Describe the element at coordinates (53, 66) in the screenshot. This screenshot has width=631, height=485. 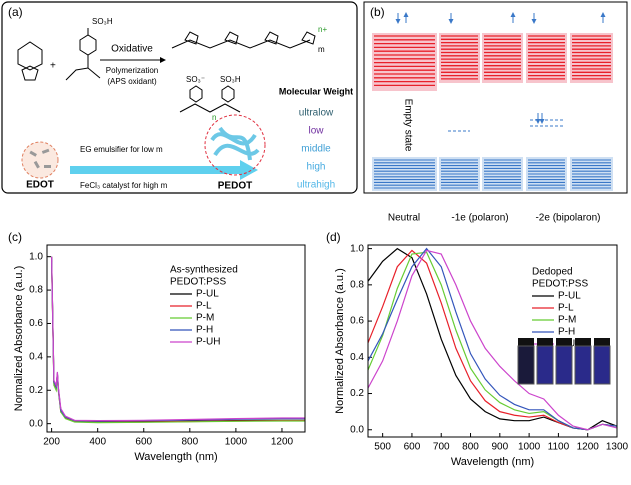
I see `plus-sign: +` at that location.